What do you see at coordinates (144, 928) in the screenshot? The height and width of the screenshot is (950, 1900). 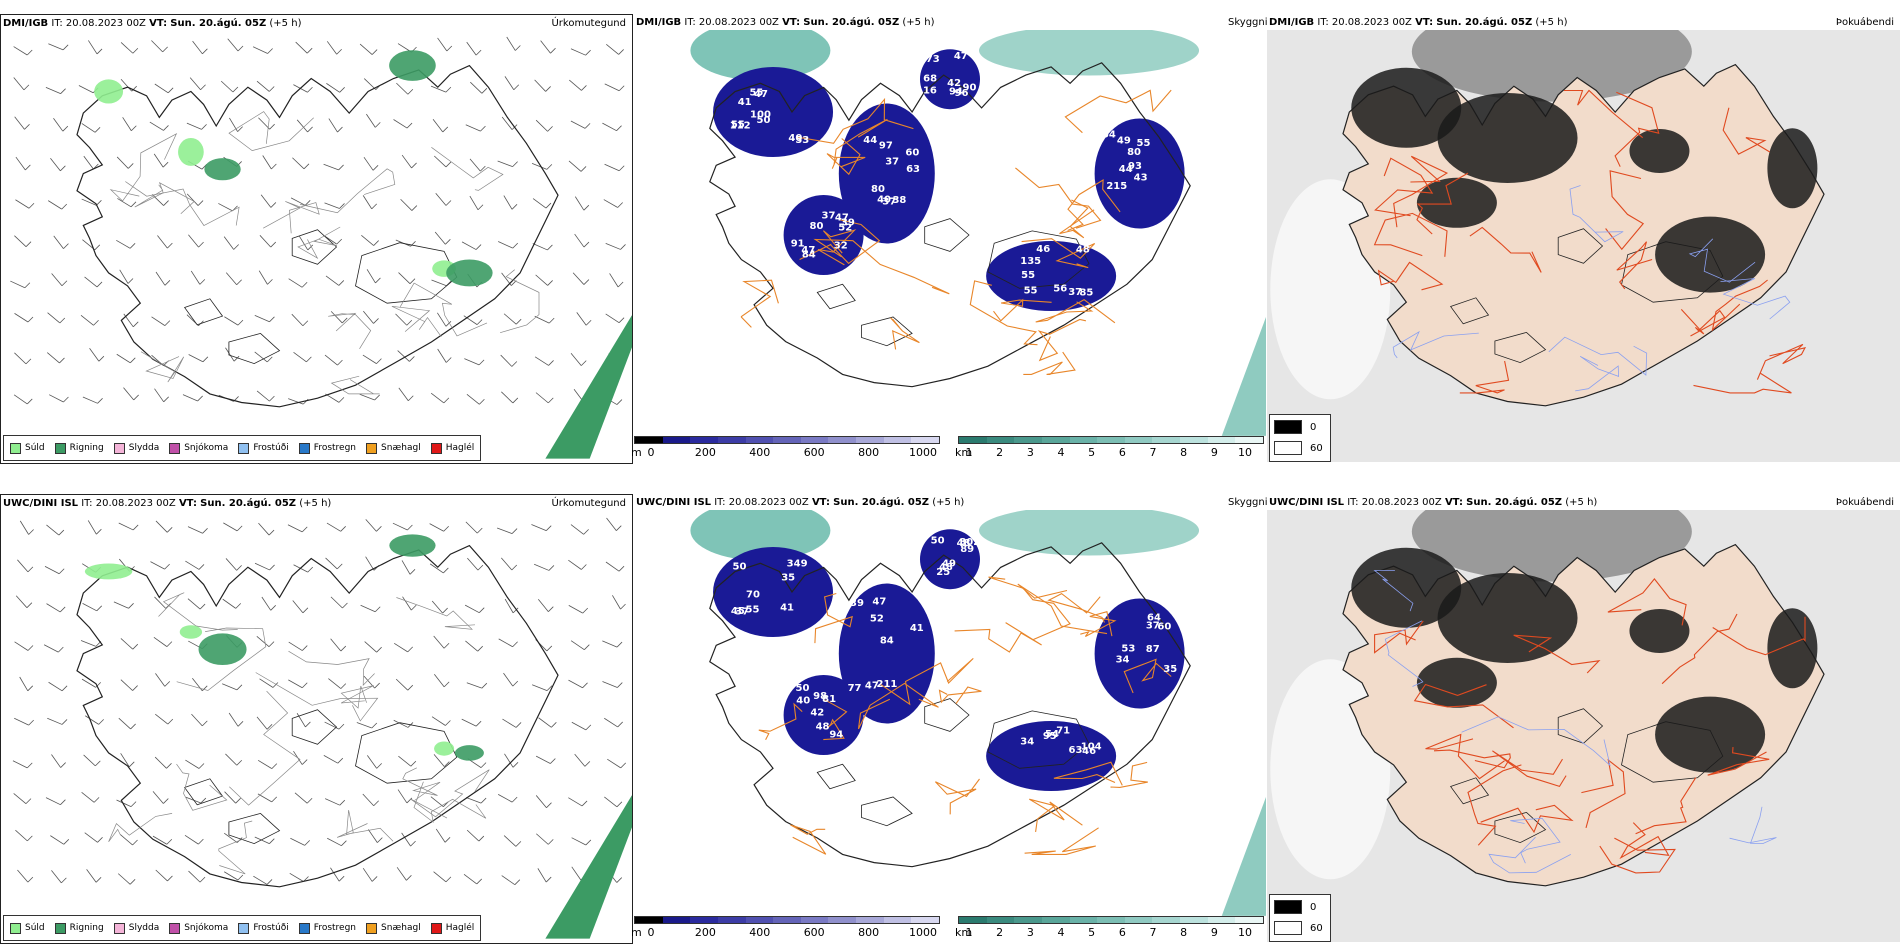 I see `legend-label: Slydda` at bounding box center [144, 928].